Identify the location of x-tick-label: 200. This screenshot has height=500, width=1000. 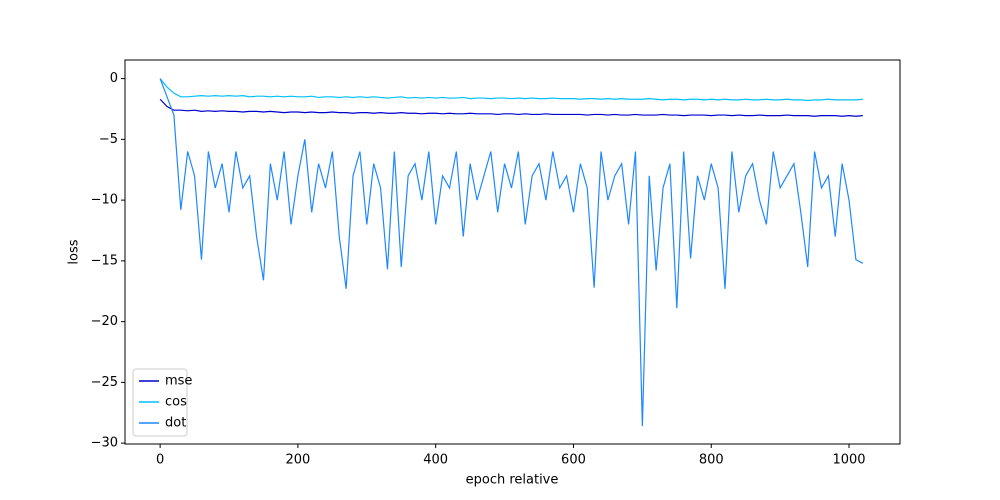
(297, 460).